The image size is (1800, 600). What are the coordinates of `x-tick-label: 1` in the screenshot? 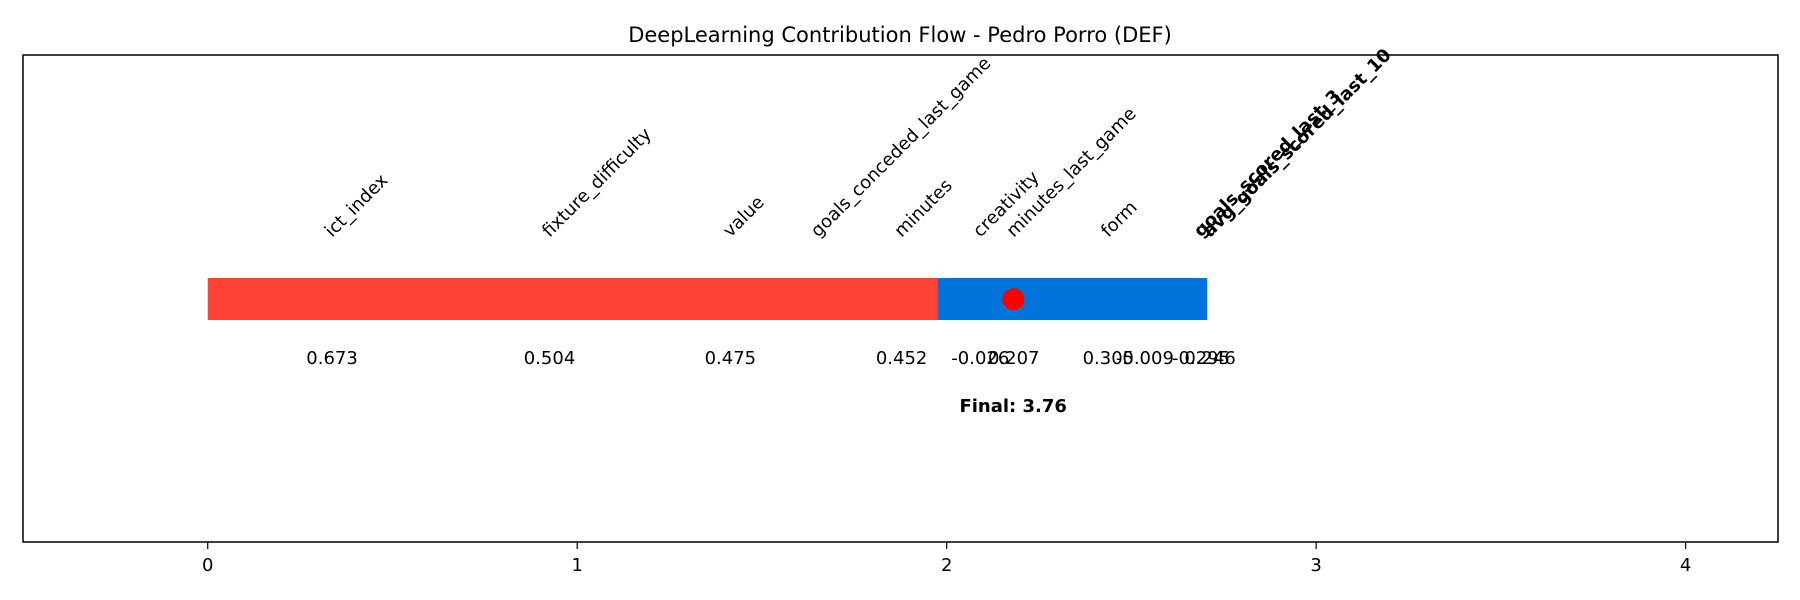 It's located at (576, 565).